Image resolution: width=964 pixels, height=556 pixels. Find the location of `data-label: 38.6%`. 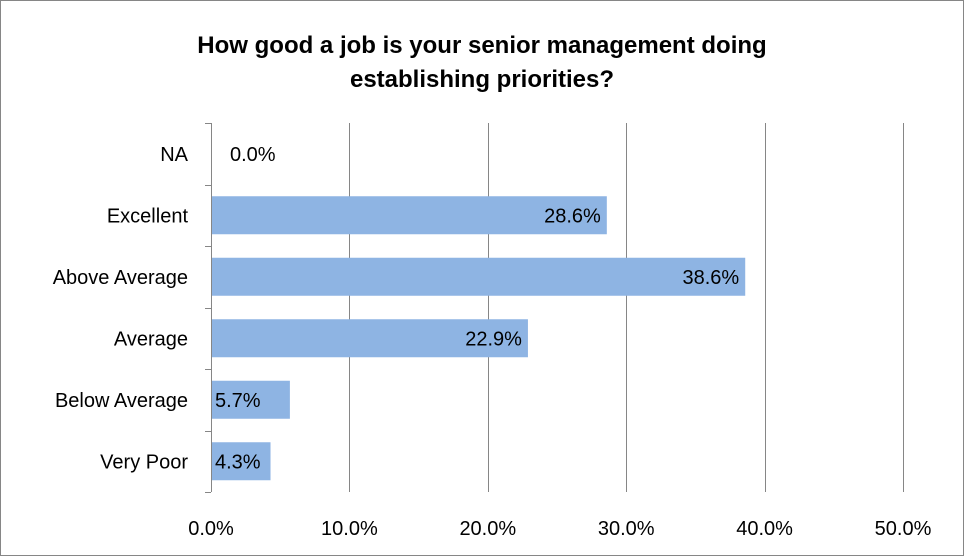

data-label: 38.6% is located at coordinates (711, 278).